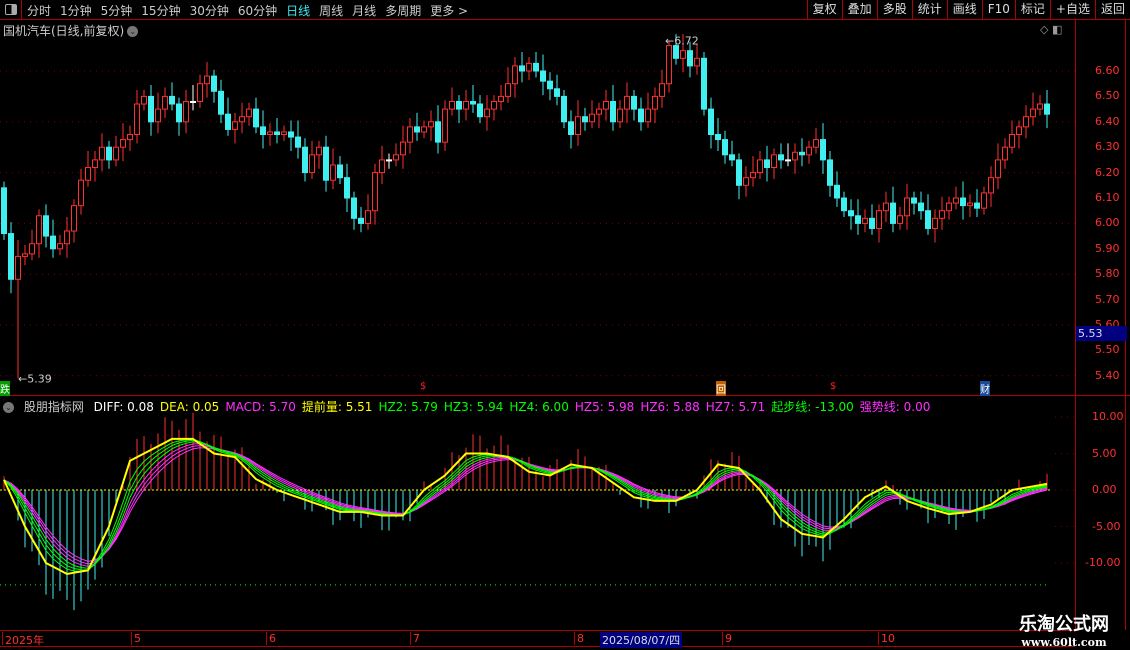 The height and width of the screenshot is (650, 1130). Describe the element at coordinates (824, 9) in the screenshot. I see `toolbar-button: 复权` at that location.